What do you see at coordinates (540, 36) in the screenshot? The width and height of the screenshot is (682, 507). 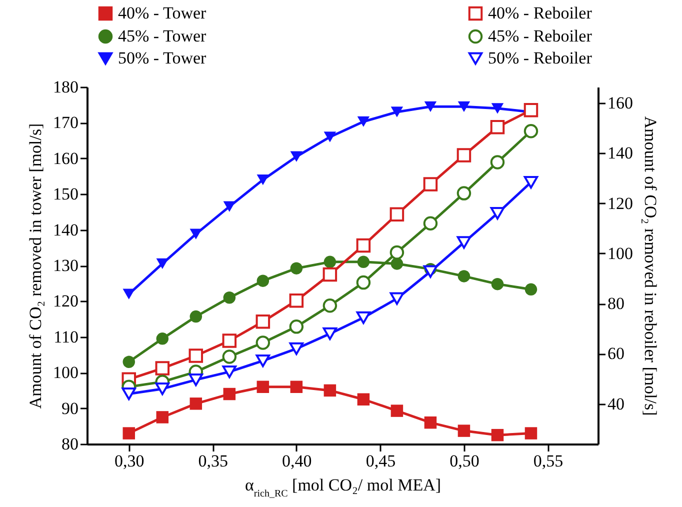 I see `legend-label: 45% - Reboiler` at bounding box center [540, 36].